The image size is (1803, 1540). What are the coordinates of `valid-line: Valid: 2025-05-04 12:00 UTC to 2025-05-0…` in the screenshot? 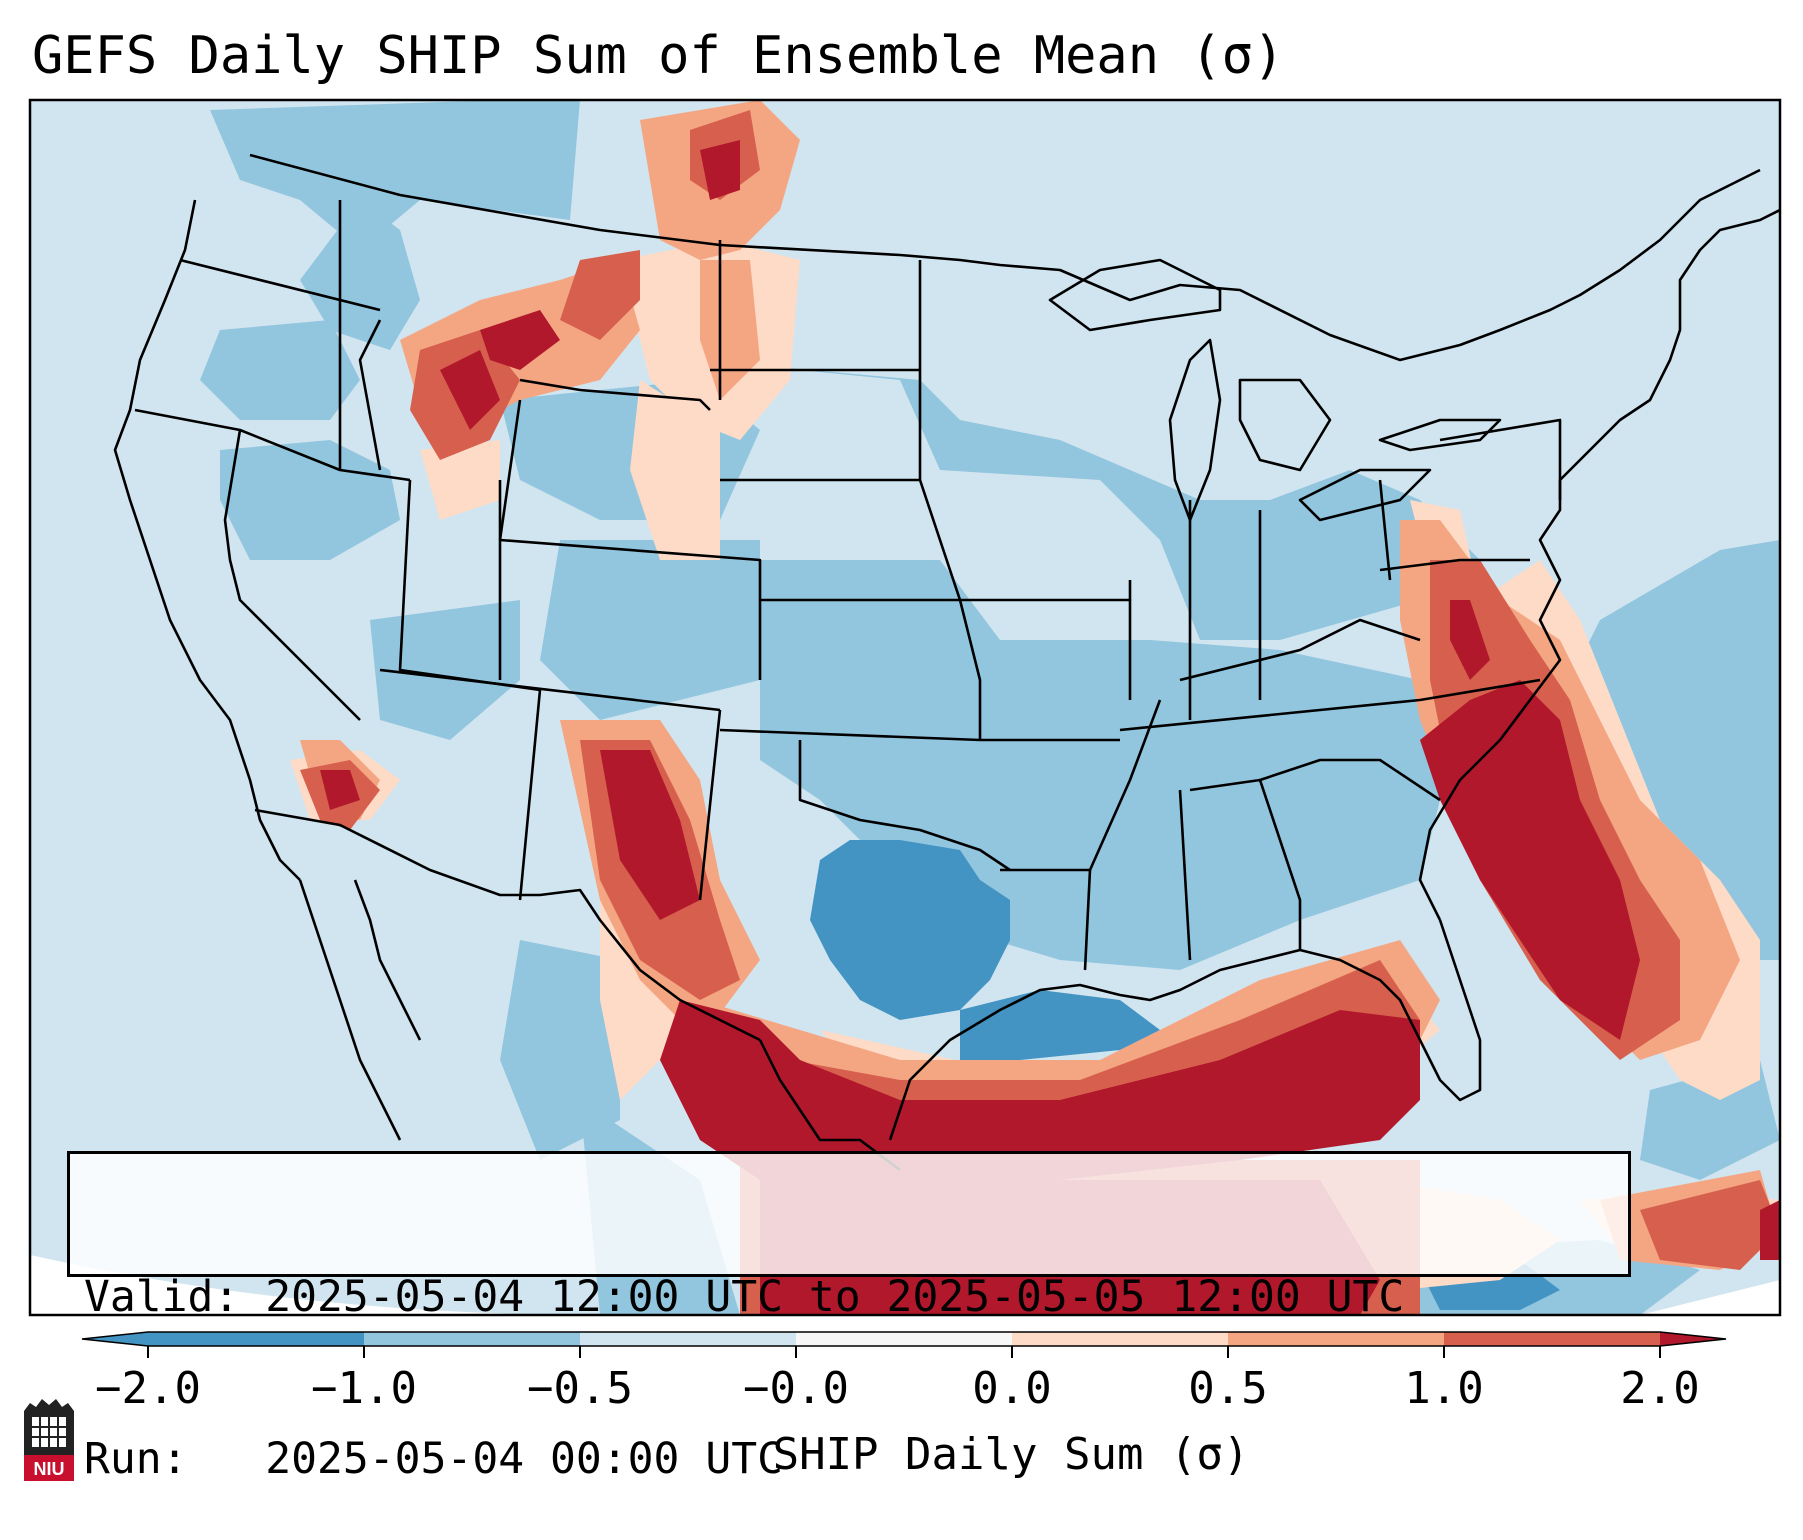 It's located at (849, 1297).